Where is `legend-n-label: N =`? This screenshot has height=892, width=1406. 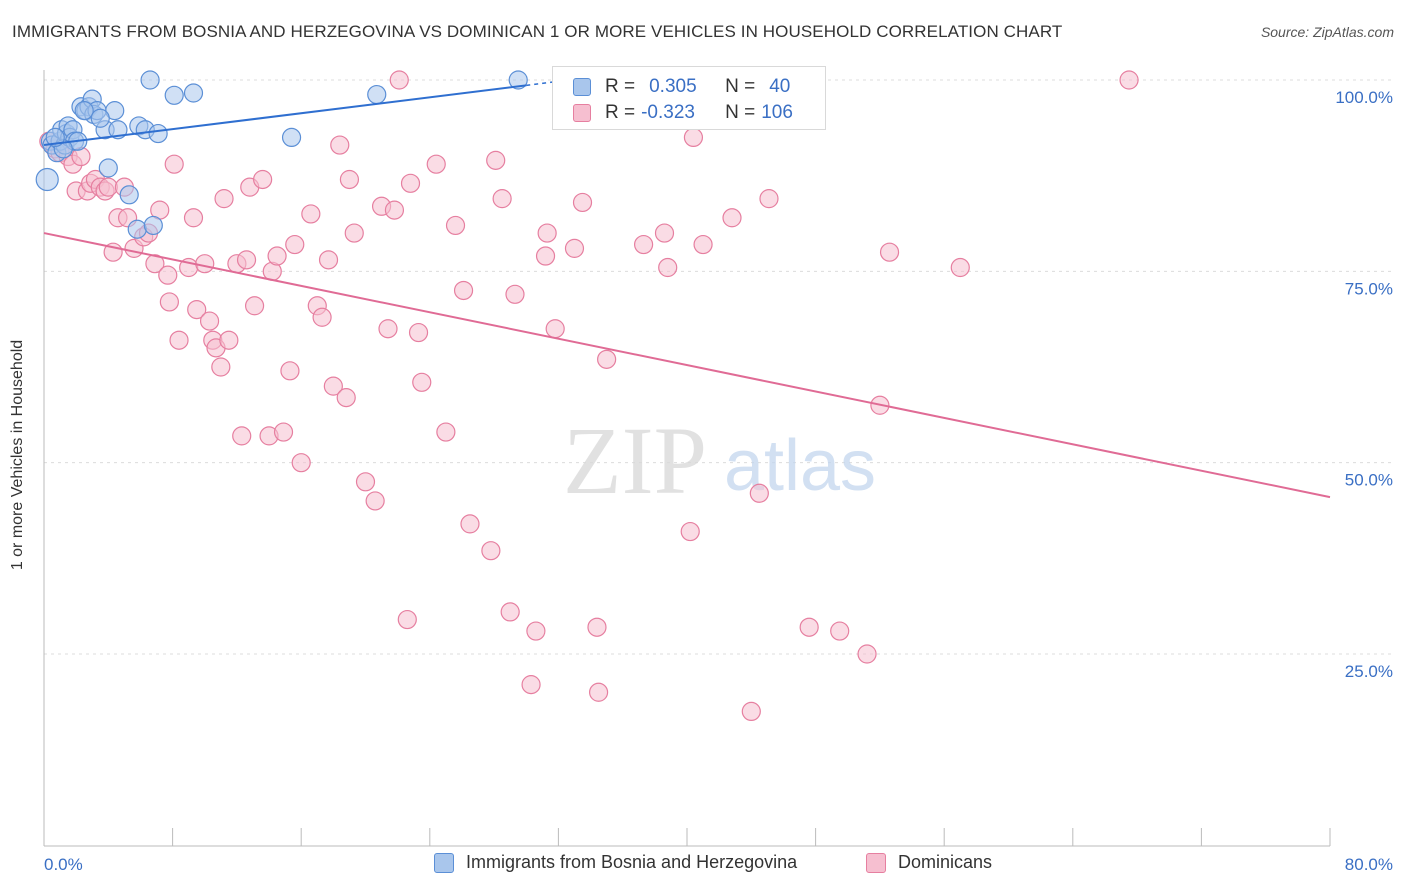 legend-n-label: N = is located at coordinates (740, 112).